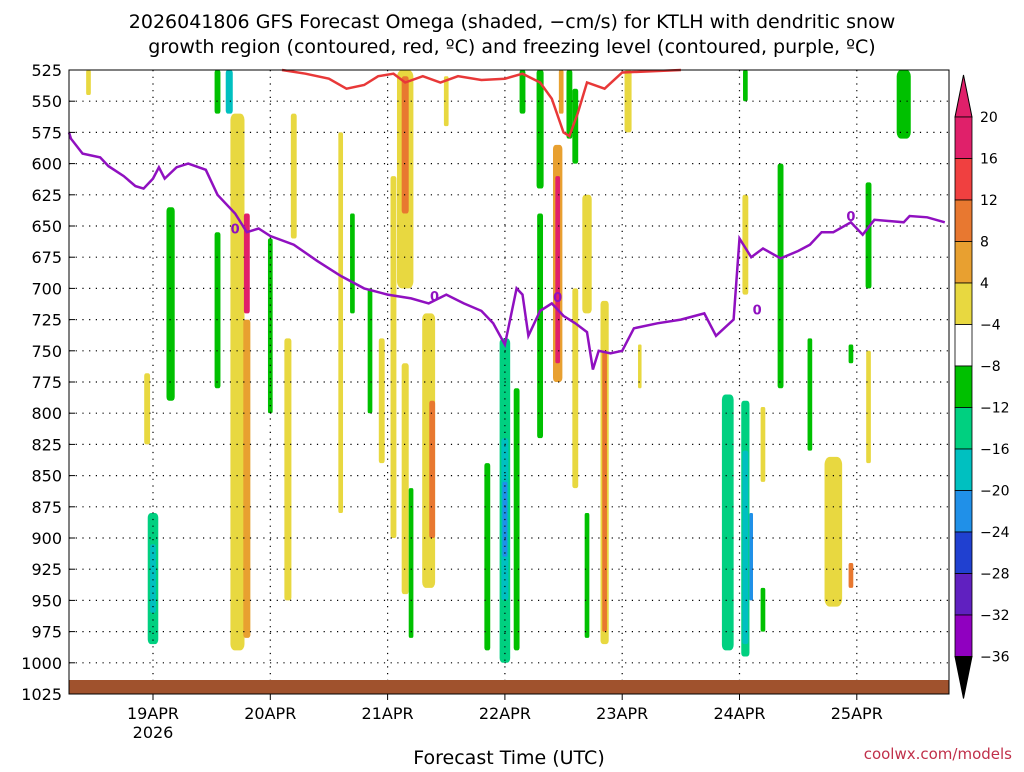 This screenshot has width=1024, height=772. Describe the element at coordinates (995, 533) in the screenshot. I see `colorbar-label-10: −24` at that location.